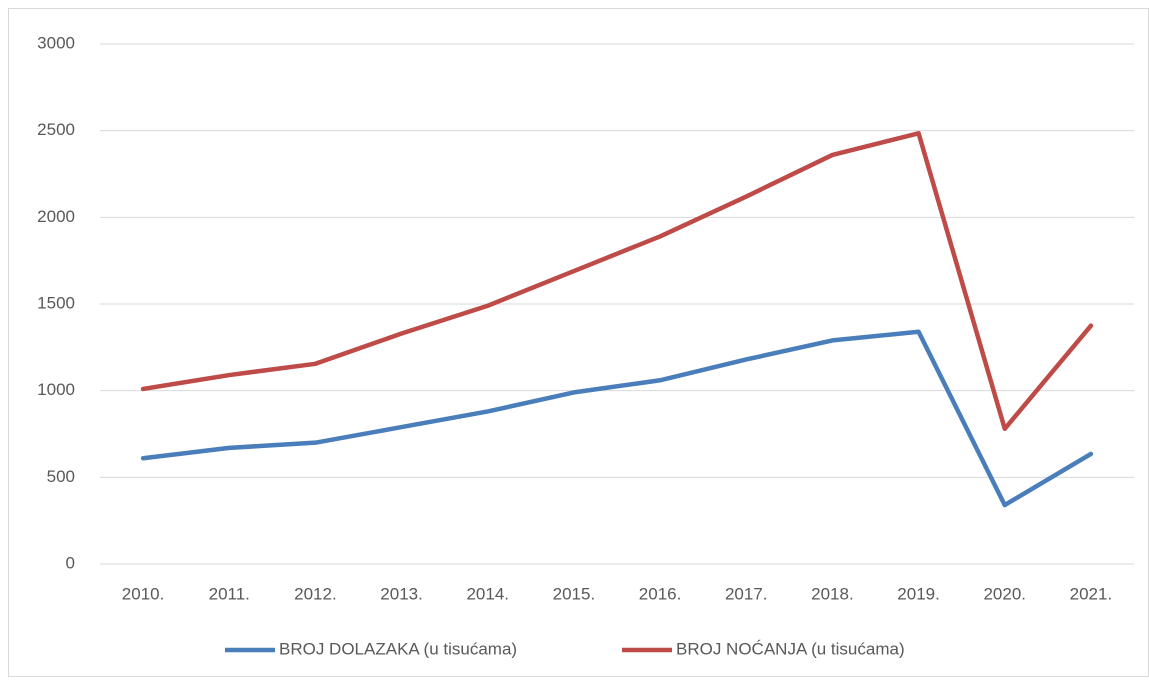 This screenshot has height=682, width=1149. Describe the element at coordinates (487, 593) in the screenshot. I see `x-tick-label: 2014.` at that location.